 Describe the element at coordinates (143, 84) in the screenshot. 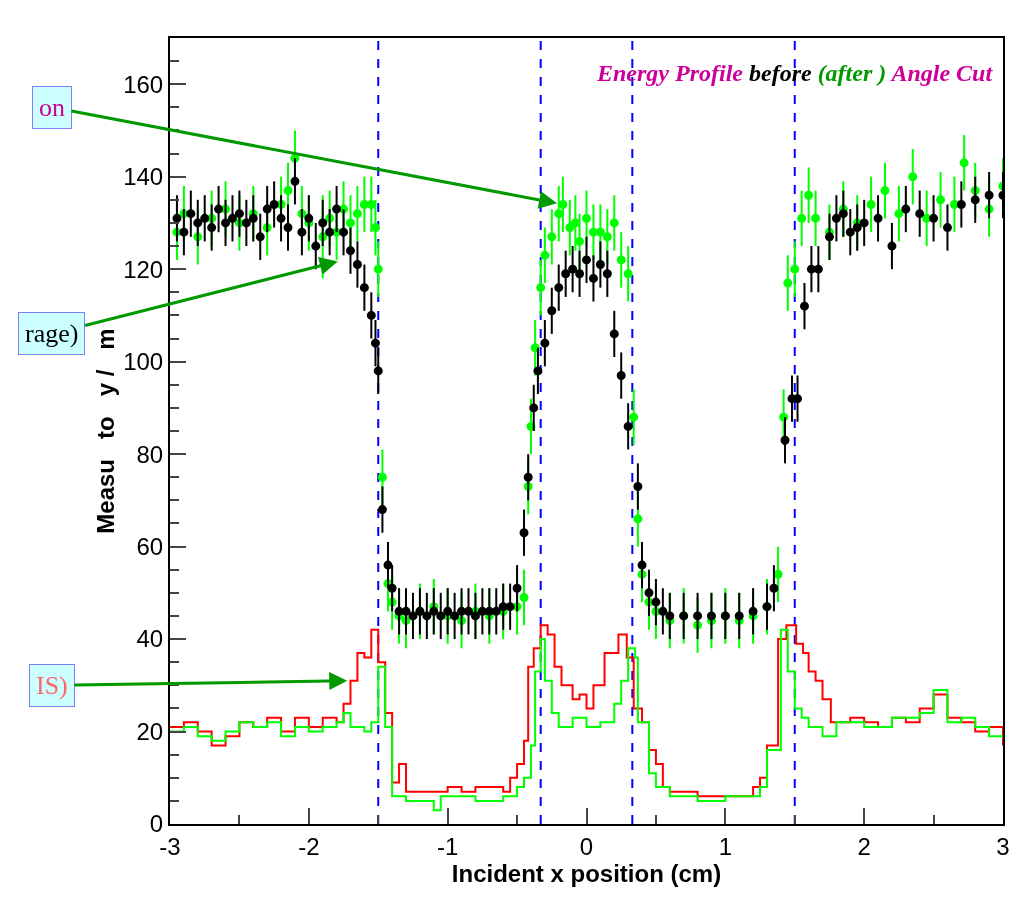

I see `y-tick-label: 160` at that location.